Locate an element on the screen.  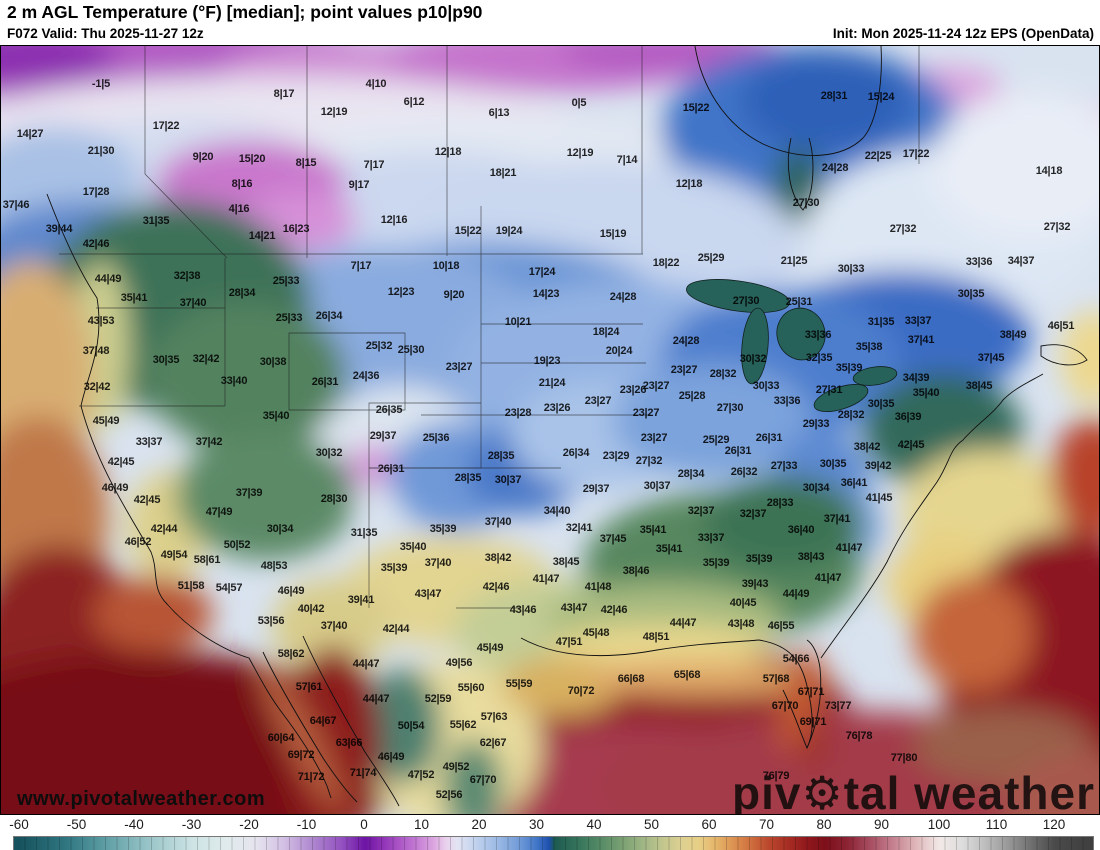
colorbar-tick-label: 20 is located at coordinates (479, 824).